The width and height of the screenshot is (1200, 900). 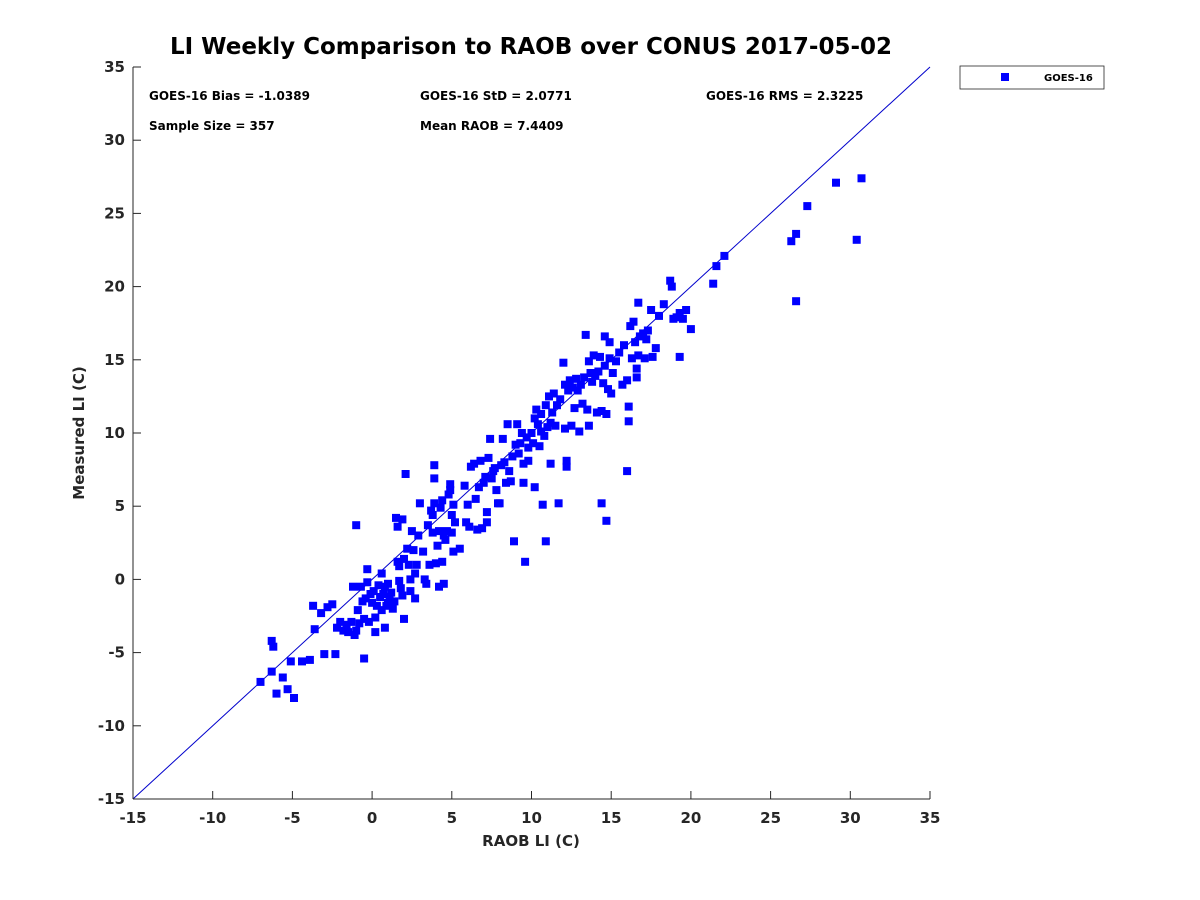 I want to click on rms-annotation: GOES-16 RMS = 2.3225, so click(x=784, y=96).